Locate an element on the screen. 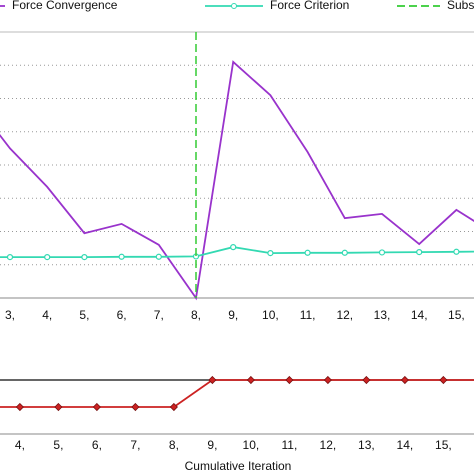 The height and width of the screenshot is (474, 474). legend-label: Substep is located at coordinates (460, 6).